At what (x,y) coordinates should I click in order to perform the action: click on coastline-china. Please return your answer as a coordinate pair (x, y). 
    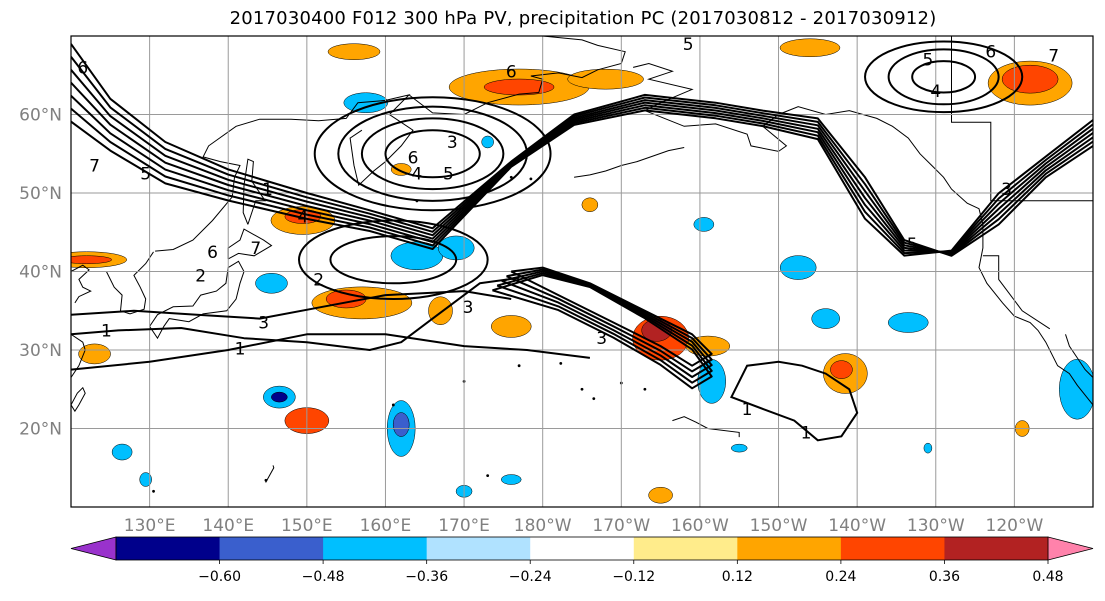
    Looking at the image, I should click on (81, 284).